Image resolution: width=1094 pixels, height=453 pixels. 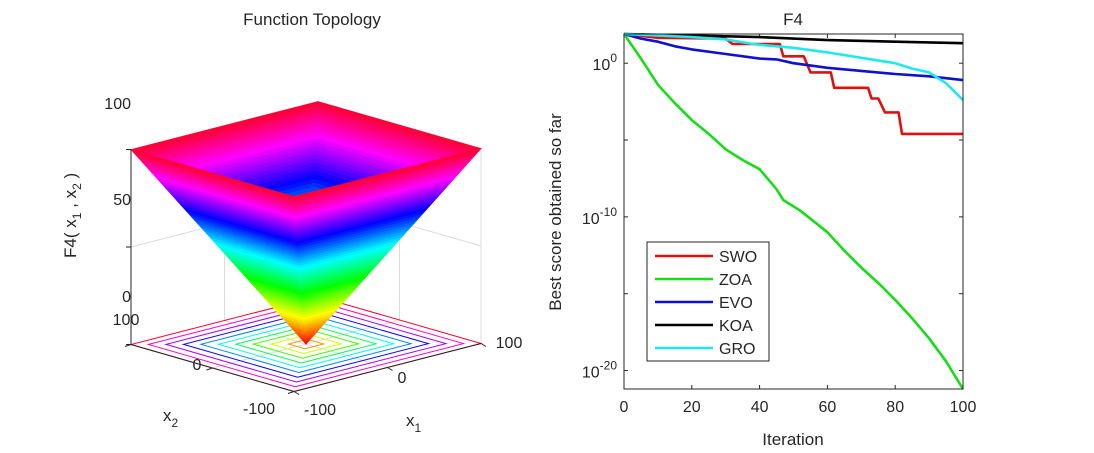 I want to click on legend-label: KOA, so click(x=736, y=326).